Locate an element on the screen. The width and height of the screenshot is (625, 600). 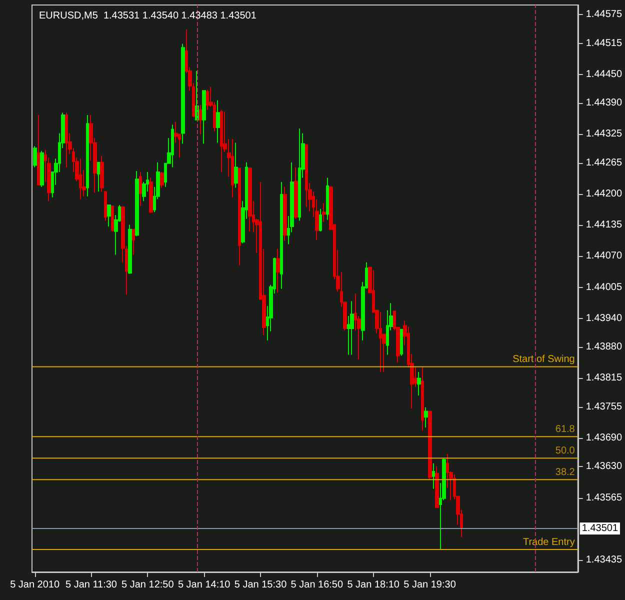
annotation: 50.0 is located at coordinates (565, 451).